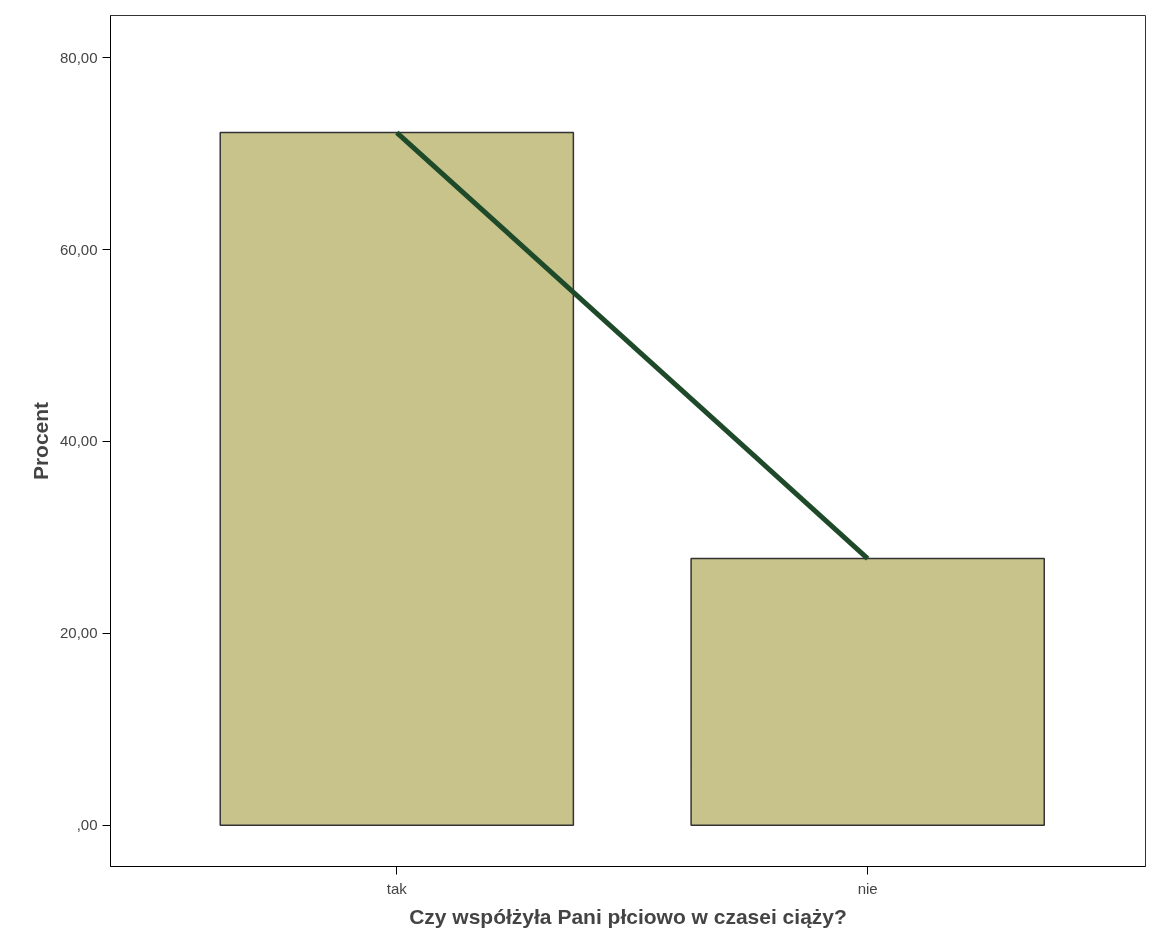  What do you see at coordinates (78, 633) in the screenshot?
I see `y-tick-label: 20,00` at bounding box center [78, 633].